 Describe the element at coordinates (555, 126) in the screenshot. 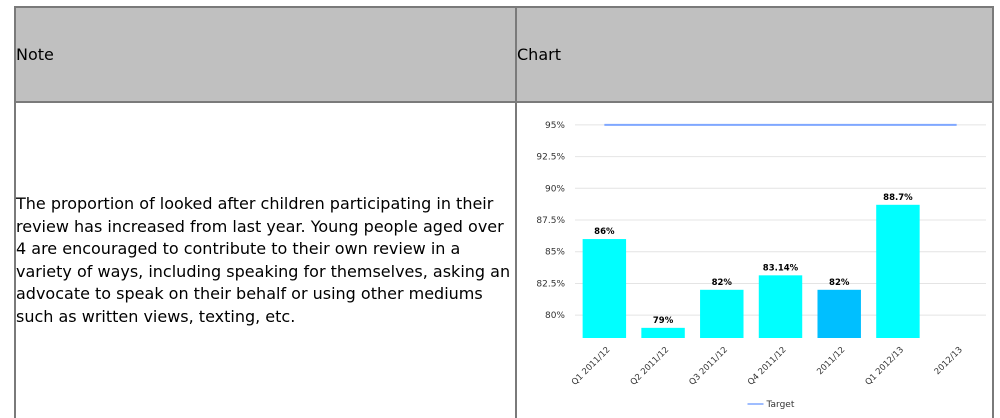

I see `y-tick-label: 95%` at that location.